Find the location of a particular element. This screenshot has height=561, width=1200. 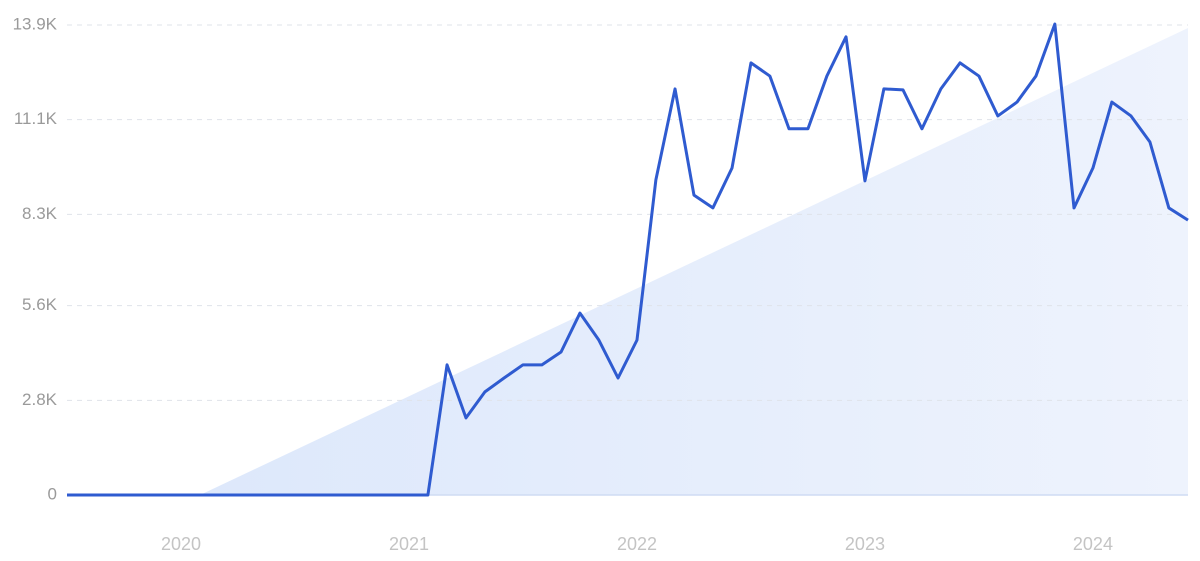

x-tick-label: 2022 is located at coordinates (637, 544).